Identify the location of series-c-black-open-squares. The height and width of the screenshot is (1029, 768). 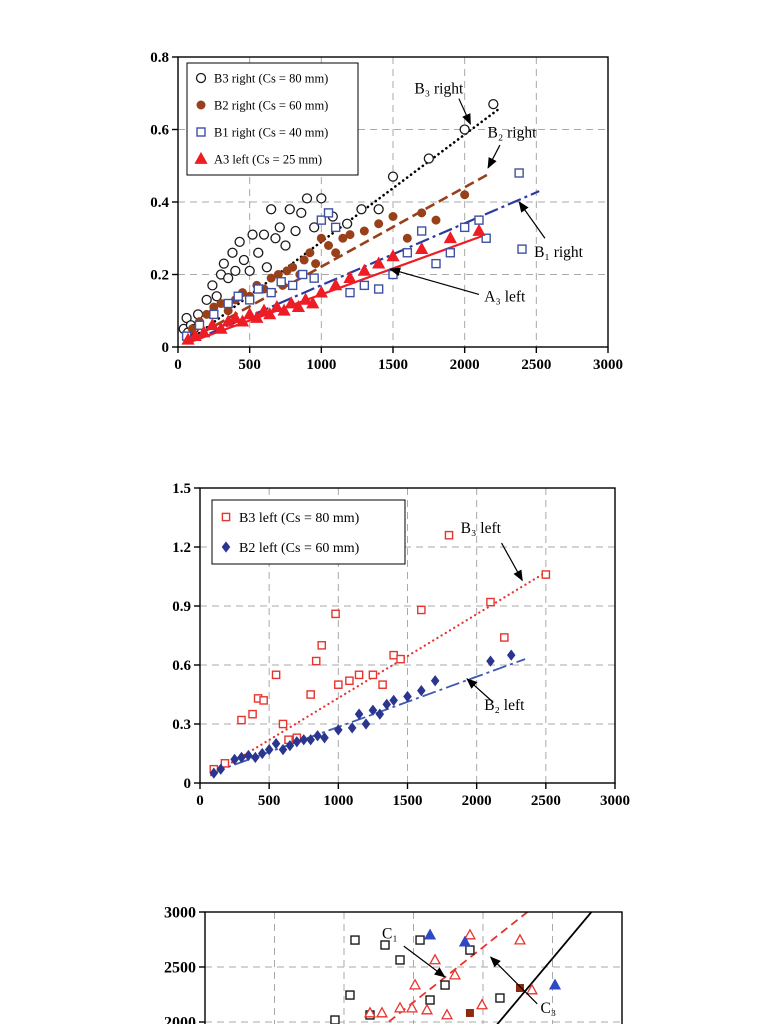
(417, 980).